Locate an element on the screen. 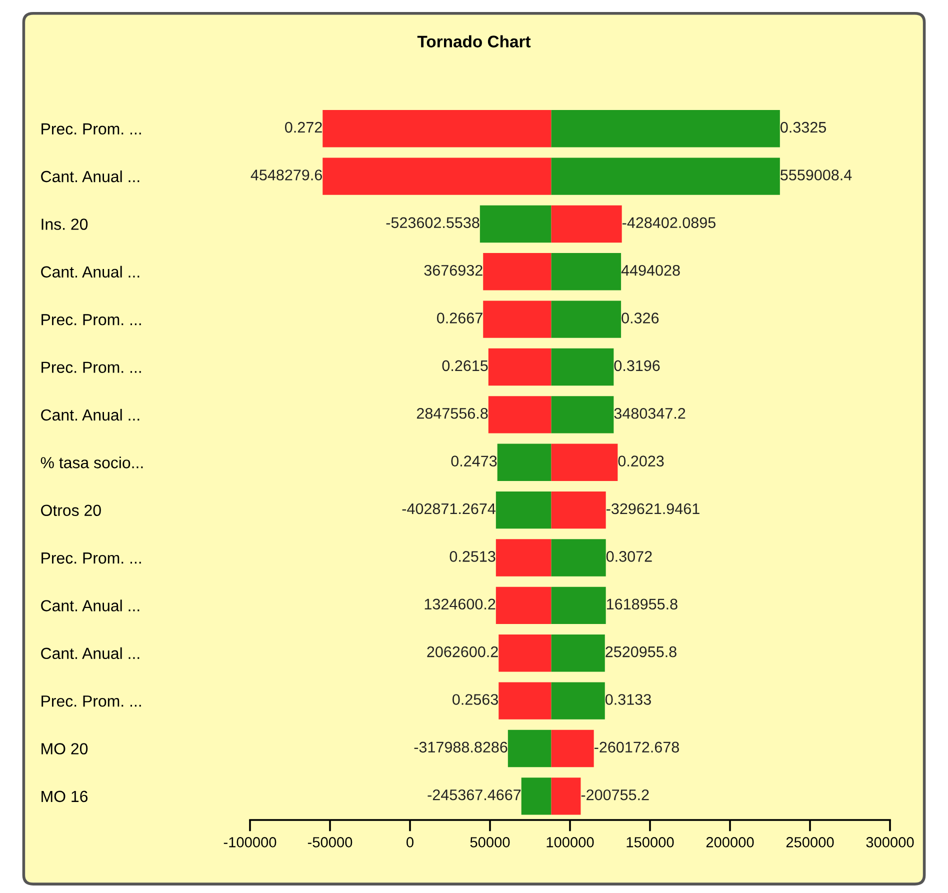 This screenshot has height=893, width=948. annotation: 0.2667 is located at coordinates (459, 318).